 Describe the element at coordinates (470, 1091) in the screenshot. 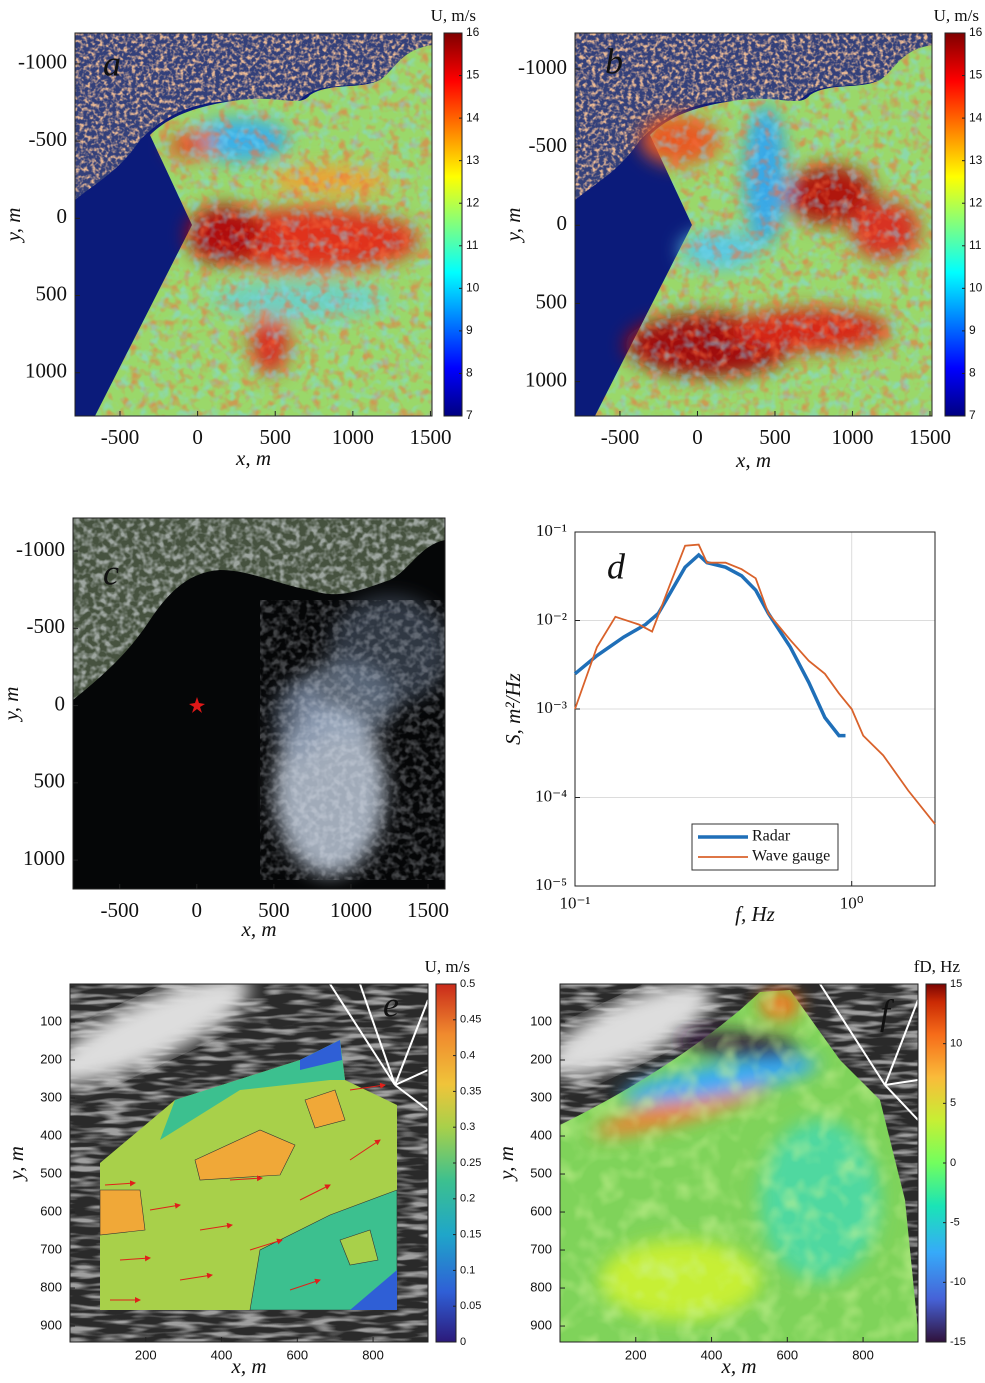

I see `colorbar-tick-label: 0.35` at that location.